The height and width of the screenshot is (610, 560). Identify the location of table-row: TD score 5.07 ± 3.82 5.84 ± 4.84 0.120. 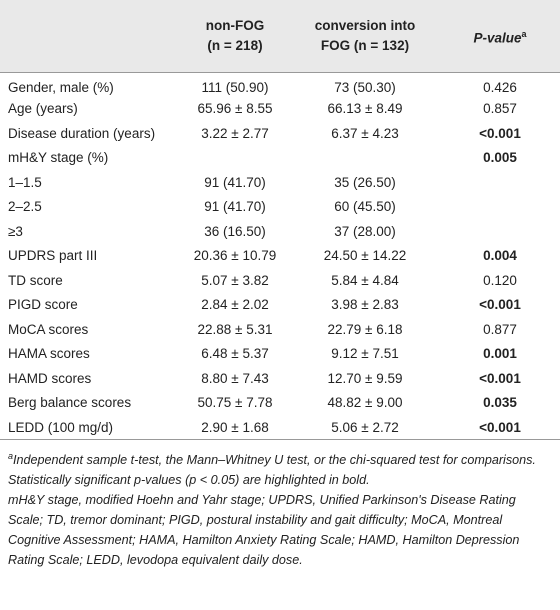
(280, 280).